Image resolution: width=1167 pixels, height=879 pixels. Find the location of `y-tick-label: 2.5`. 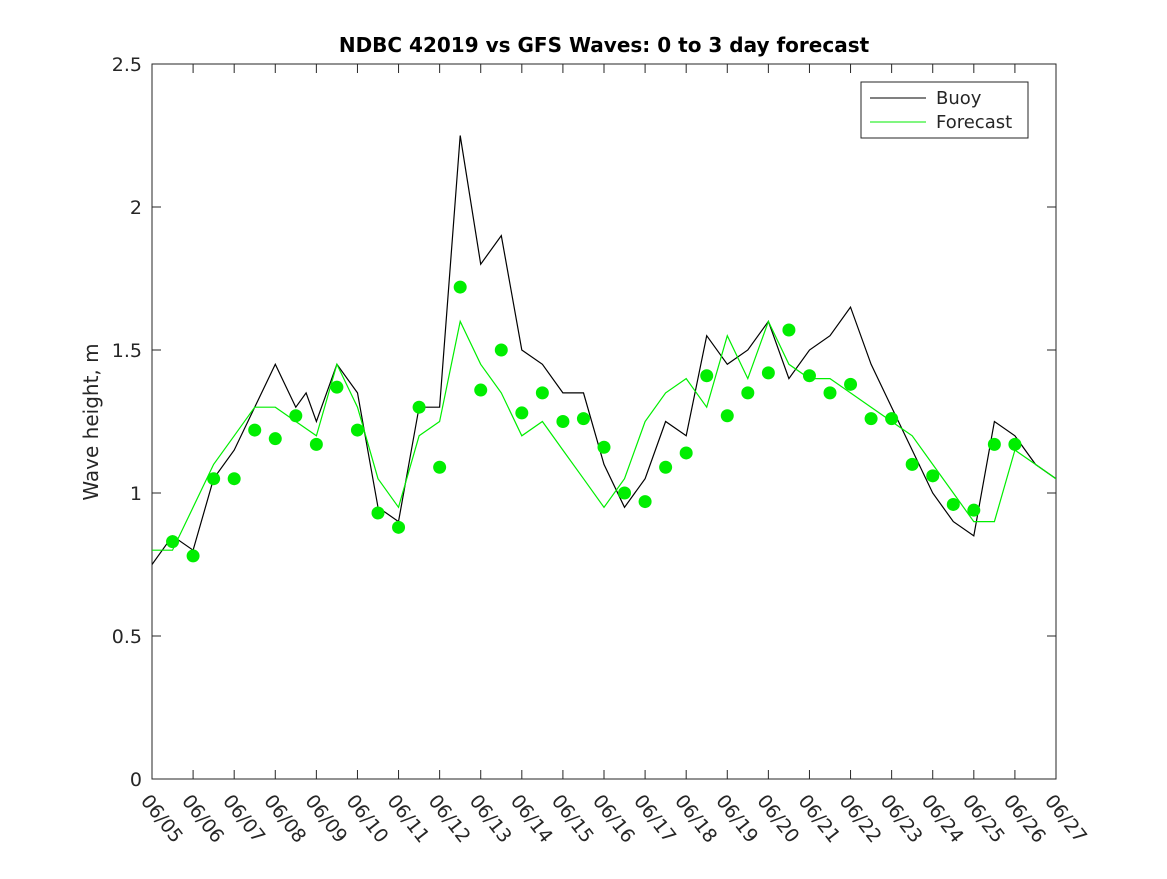

y-tick-label: 2.5 is located at coordinates (127, 65).